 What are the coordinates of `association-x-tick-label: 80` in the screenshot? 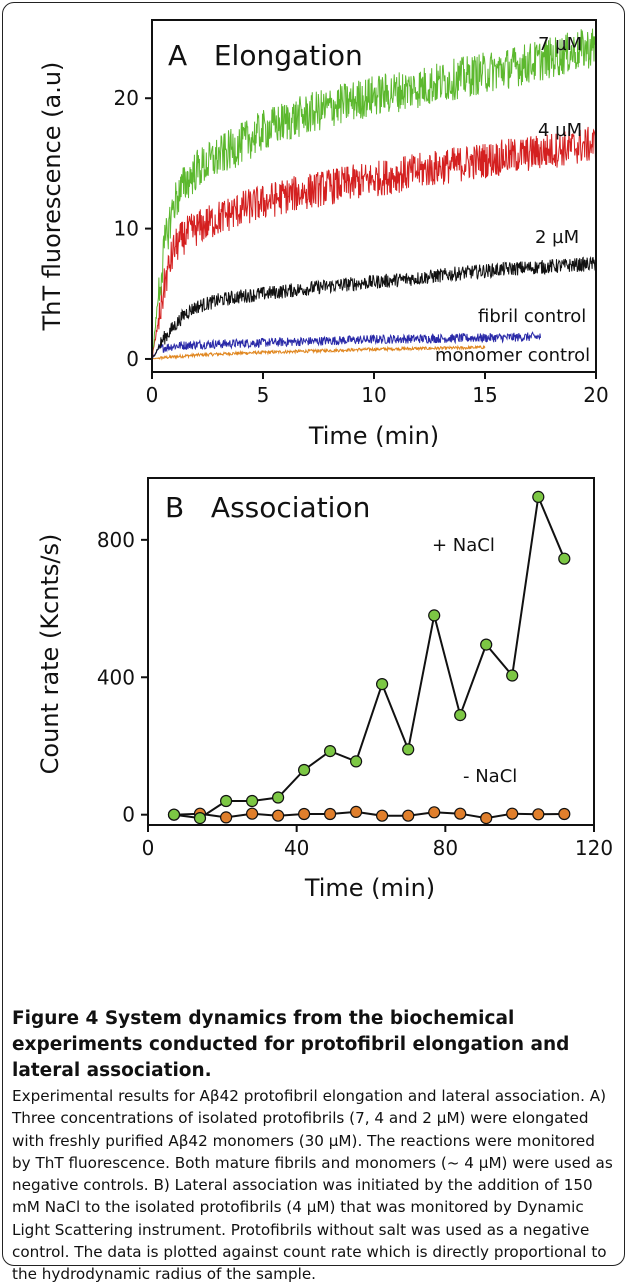 It's located at (445, 848).